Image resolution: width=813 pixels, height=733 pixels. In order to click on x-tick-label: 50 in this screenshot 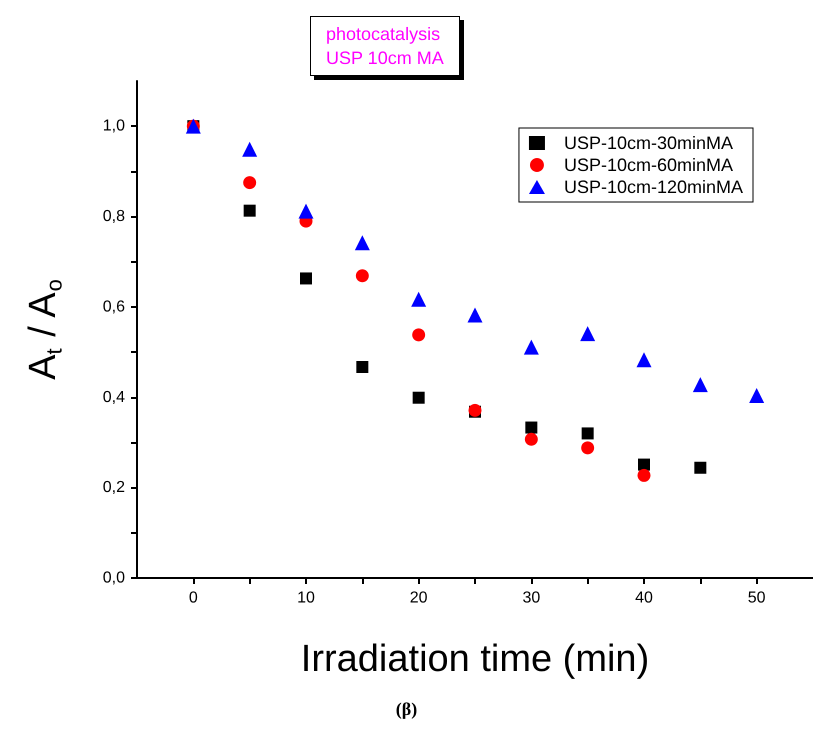, I will do `click(757, 598)`.